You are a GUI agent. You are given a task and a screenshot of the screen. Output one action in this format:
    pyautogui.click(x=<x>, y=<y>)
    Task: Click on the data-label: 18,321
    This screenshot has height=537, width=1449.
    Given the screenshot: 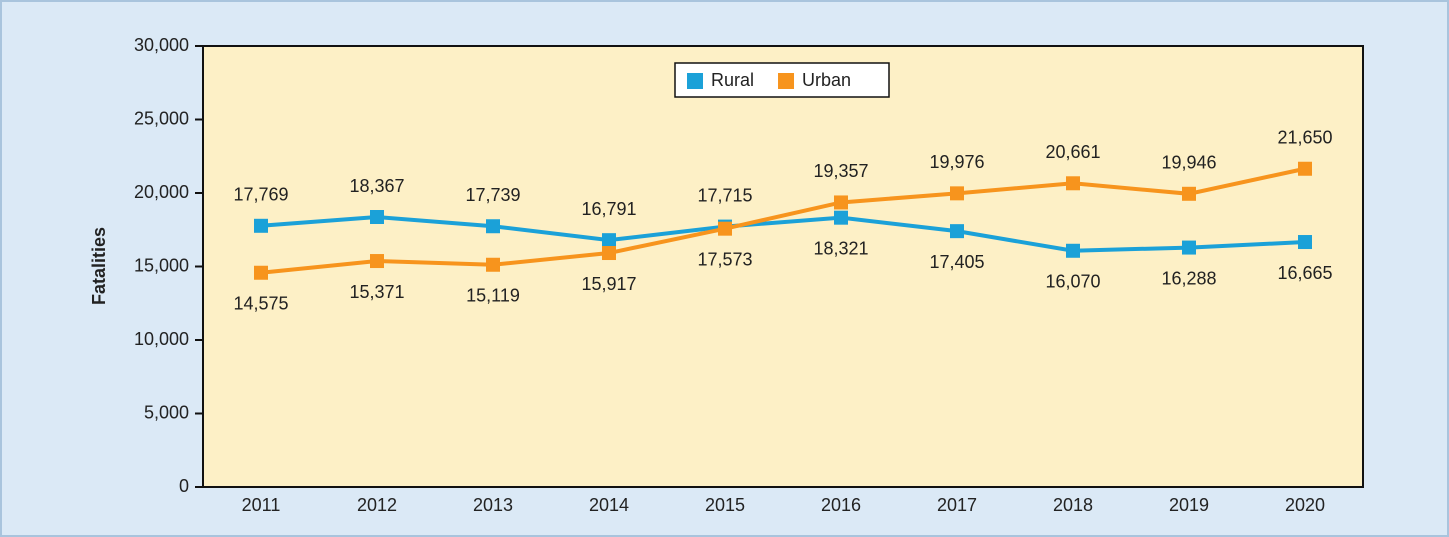 What is the action you would take?
    pyautogui.click(x=840, y=248)
    